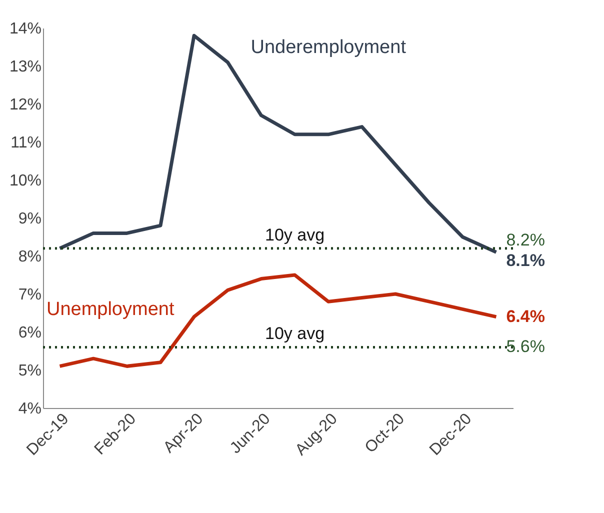  I want to click on data-label: 6.4%, so click(525, 316).